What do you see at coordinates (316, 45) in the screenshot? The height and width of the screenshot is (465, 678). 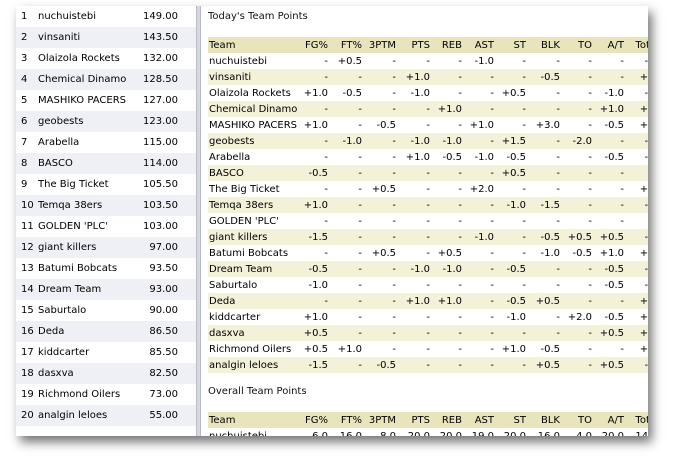 I see `today-column-header: FG%` at bounding box center [316, 45].